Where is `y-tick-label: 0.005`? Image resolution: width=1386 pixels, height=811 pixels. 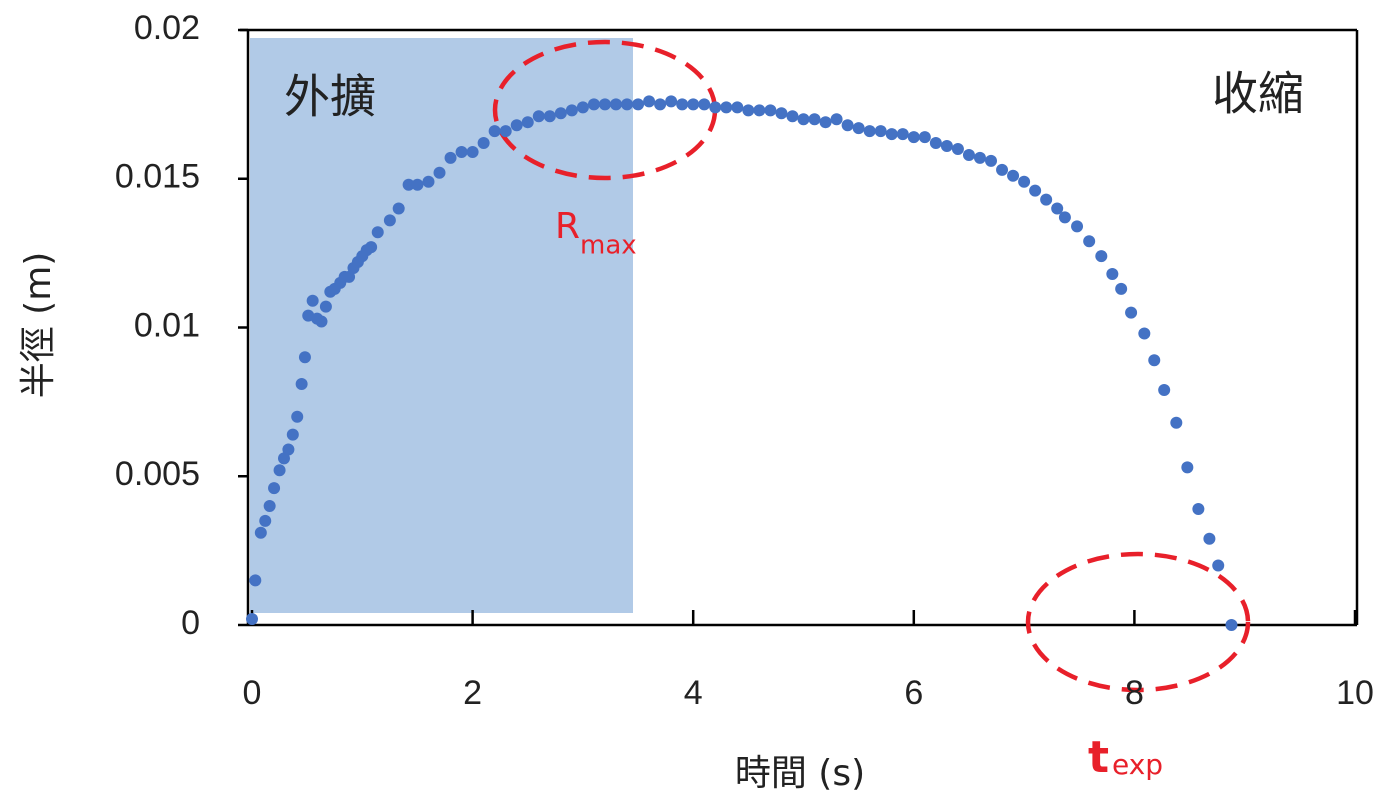
y-tick-label: 0.005 is located at coordinates (157, 474).